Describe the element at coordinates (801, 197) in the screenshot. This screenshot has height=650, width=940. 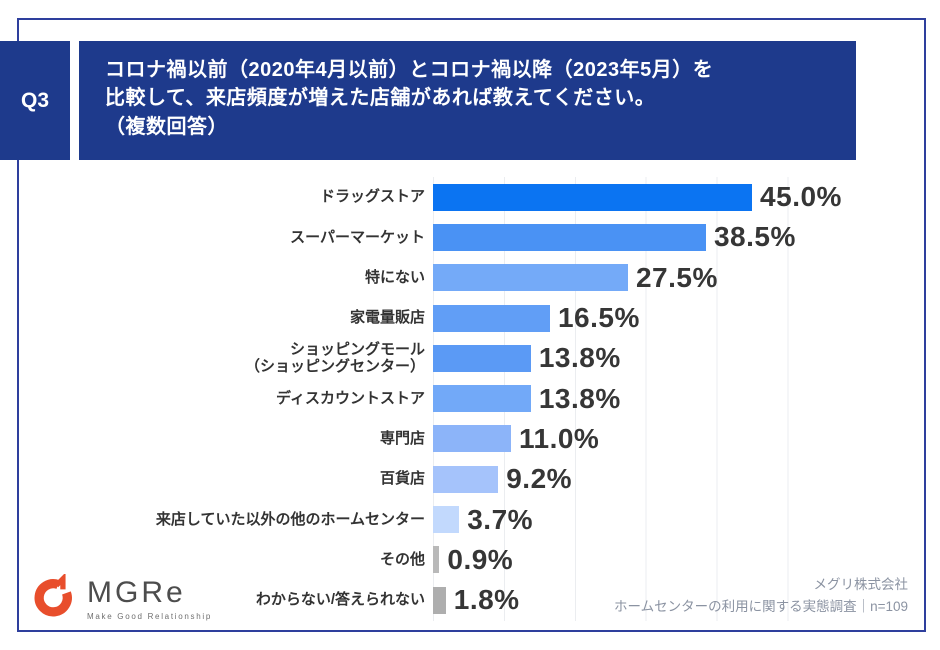
I see `value-label: 45.0%` at that location.